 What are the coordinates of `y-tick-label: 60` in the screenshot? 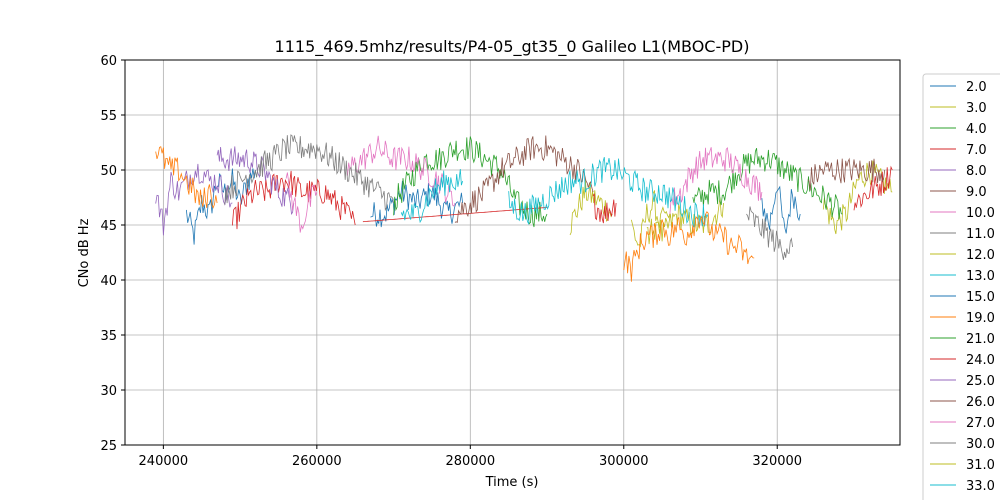 It's located at (108, 61).